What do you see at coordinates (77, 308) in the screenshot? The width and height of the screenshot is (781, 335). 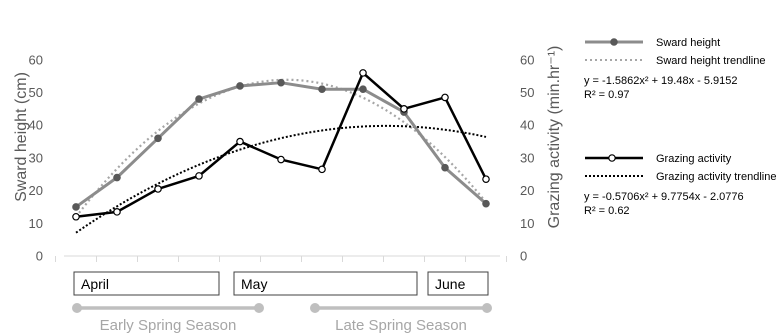 I see `early-spring-season-start-dot` at bounding box center [77, 308].